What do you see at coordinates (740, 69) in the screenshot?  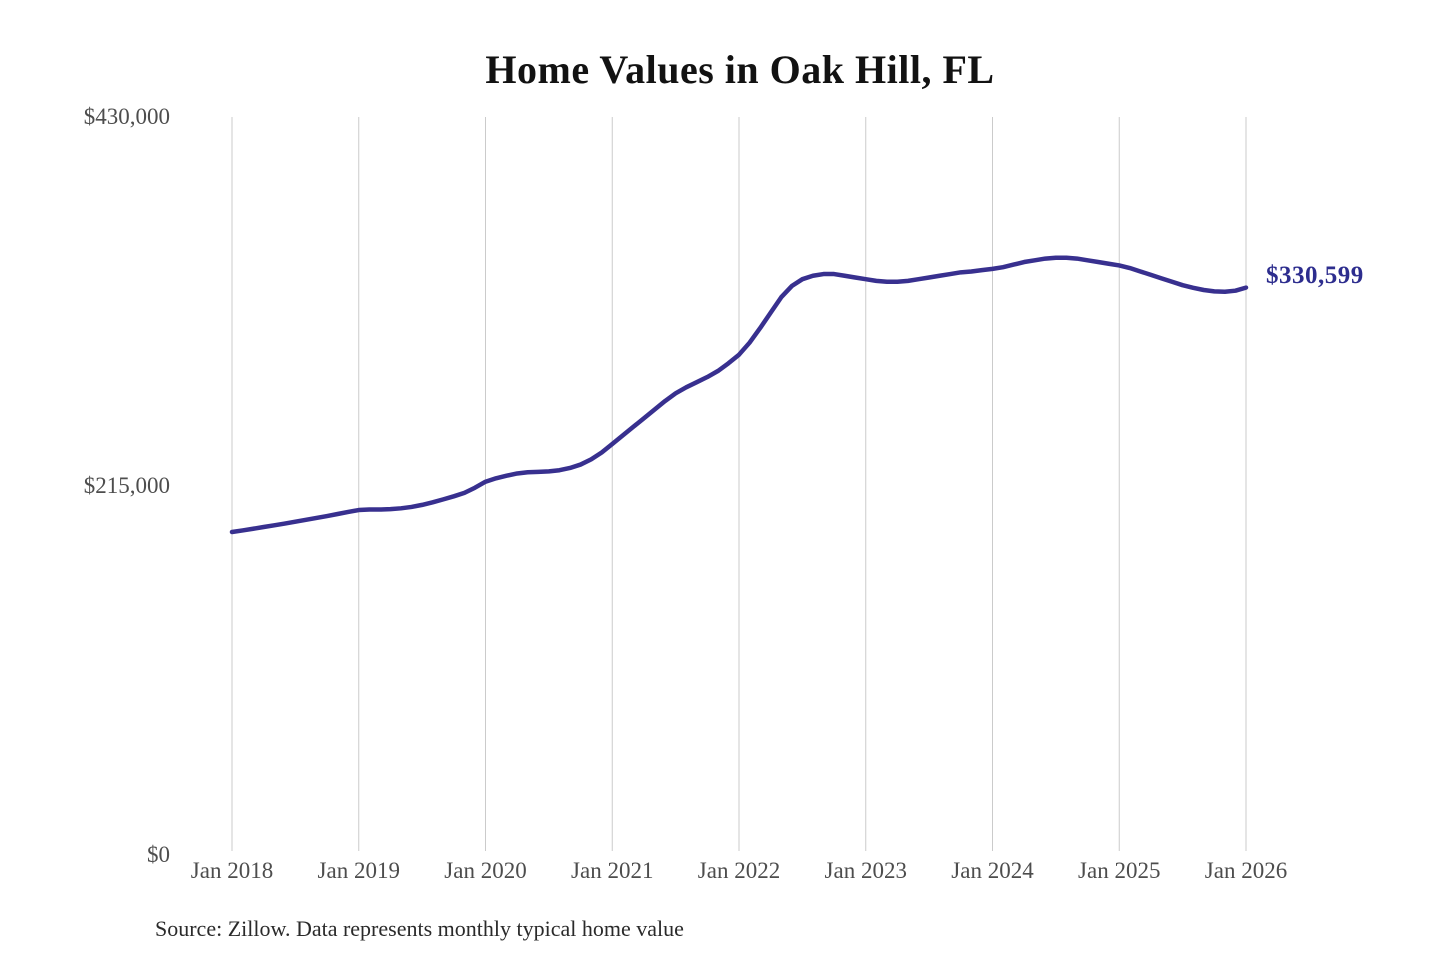 I see `chart-title: Home Values in Oak Hill, FL` at bounding box center [740, 69].